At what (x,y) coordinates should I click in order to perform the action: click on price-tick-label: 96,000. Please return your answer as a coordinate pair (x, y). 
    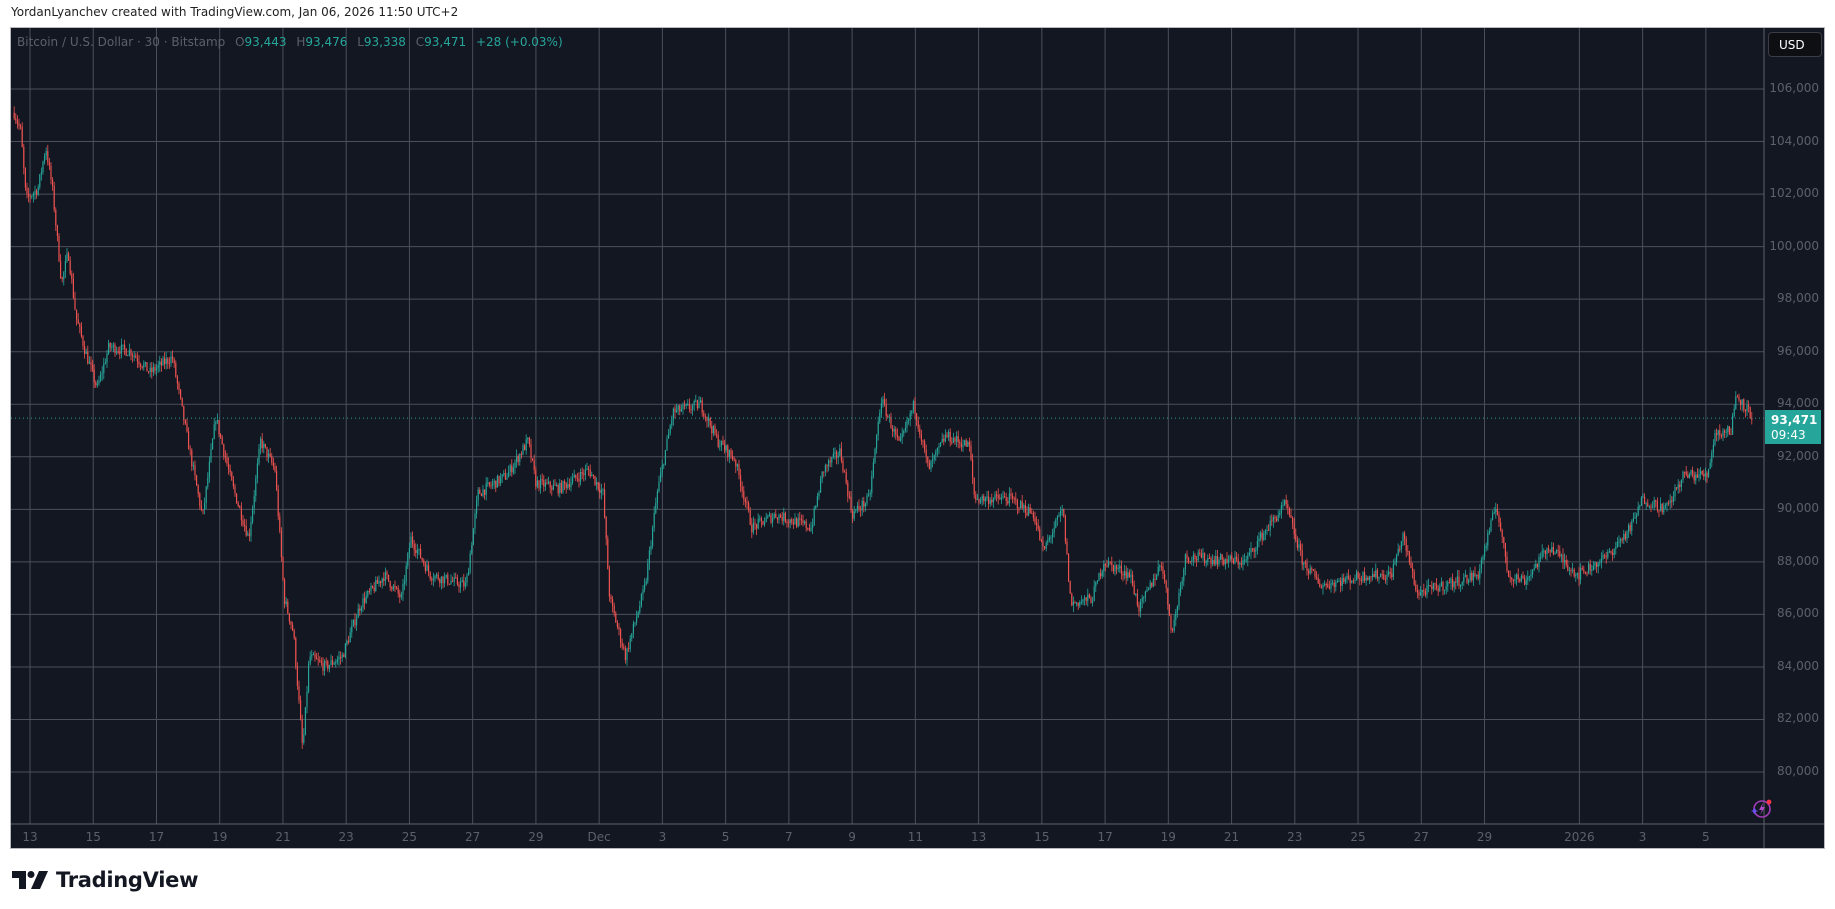
    Looking at the image, I should click on (1798, 350).